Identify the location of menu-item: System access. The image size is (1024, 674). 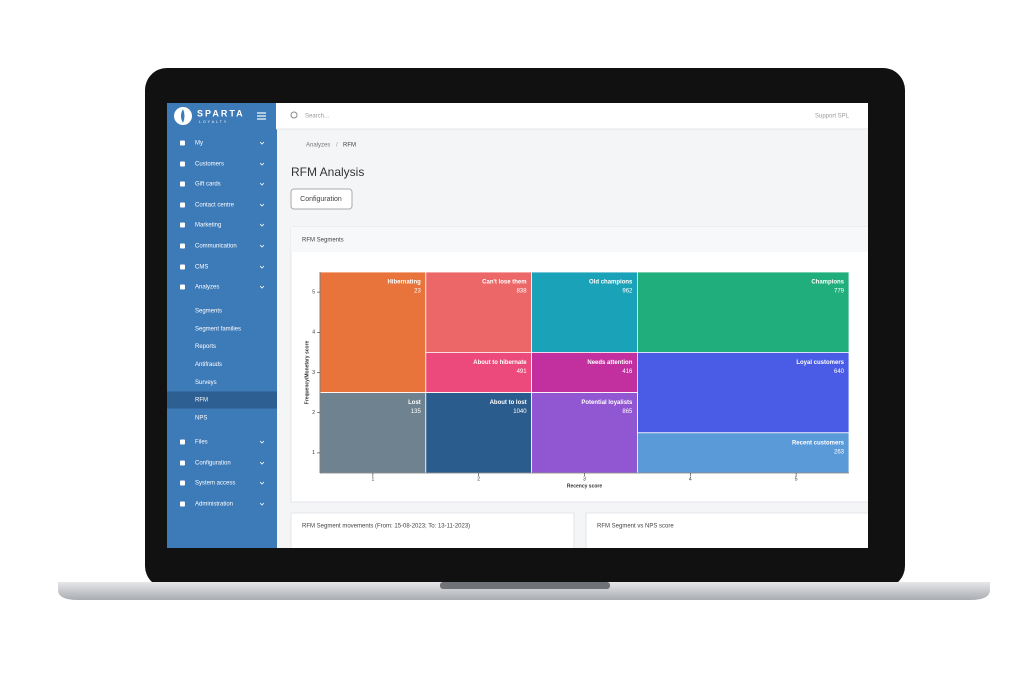
(215, 484).